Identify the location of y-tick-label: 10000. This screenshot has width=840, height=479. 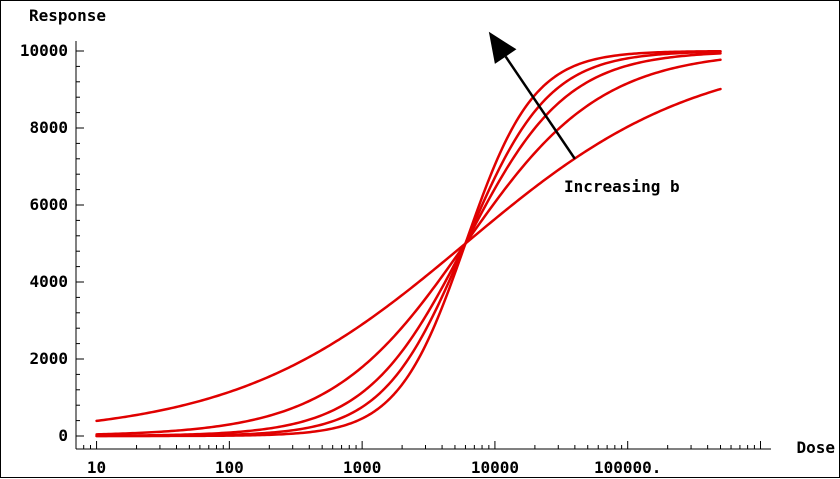
(44, 50).